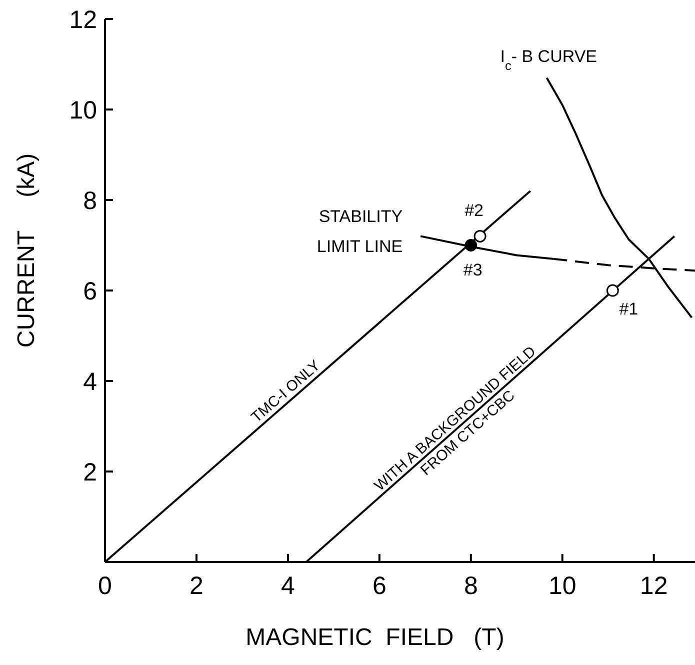 Image resolution: width=695 pixels, height=665 pixels. What do you see at coordinates (83, 20) in the screenshot?
I see `y-tick-label: 12` at bounding box center [83, 20].